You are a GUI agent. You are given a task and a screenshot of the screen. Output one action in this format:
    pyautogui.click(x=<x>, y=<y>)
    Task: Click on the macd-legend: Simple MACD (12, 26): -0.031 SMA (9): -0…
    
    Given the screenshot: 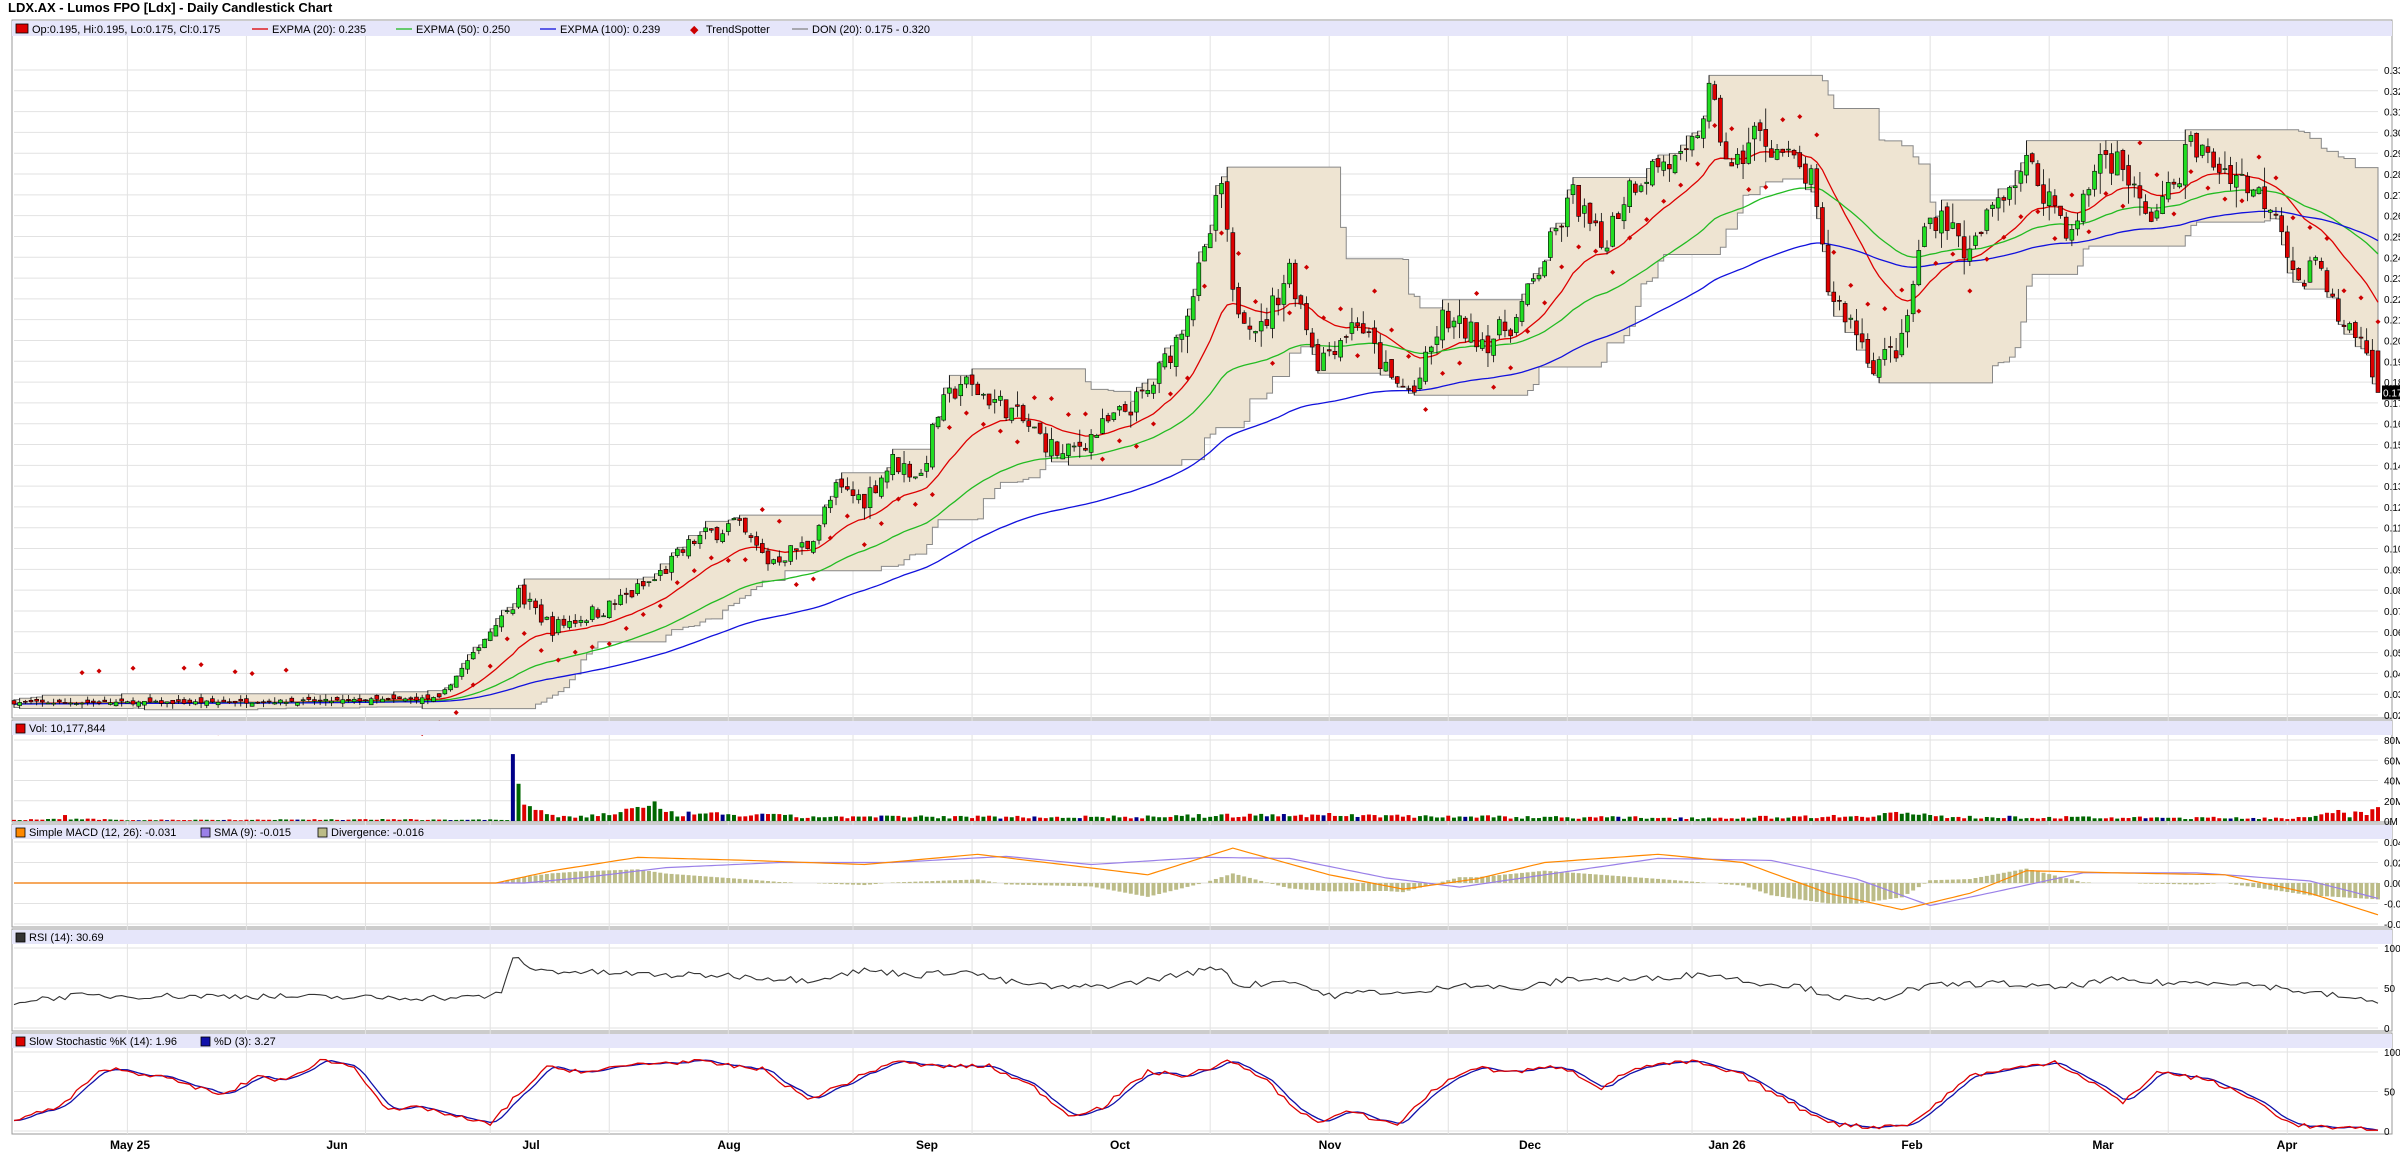 What is the action you would take?
    pyautogui.click(x=1202, y=832)
    